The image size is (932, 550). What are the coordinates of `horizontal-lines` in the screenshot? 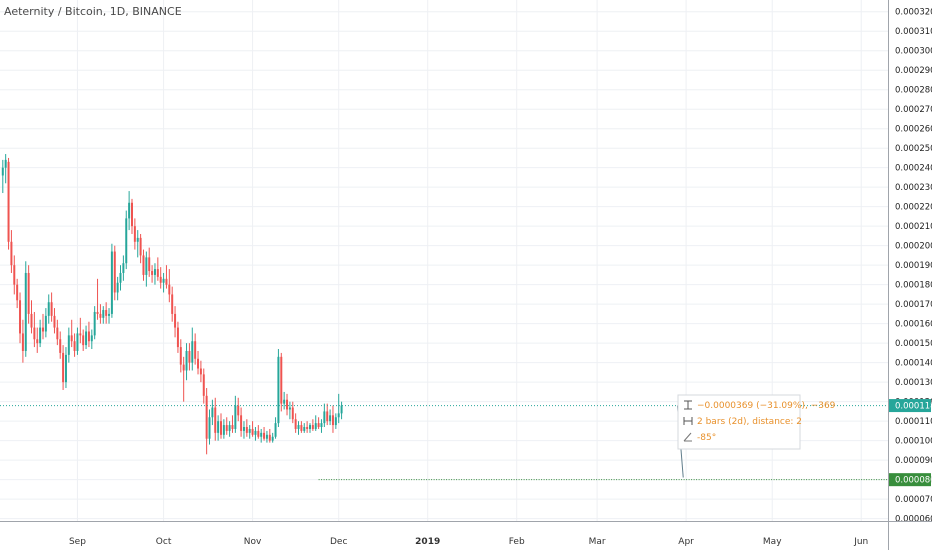 It's located at (444, 443).